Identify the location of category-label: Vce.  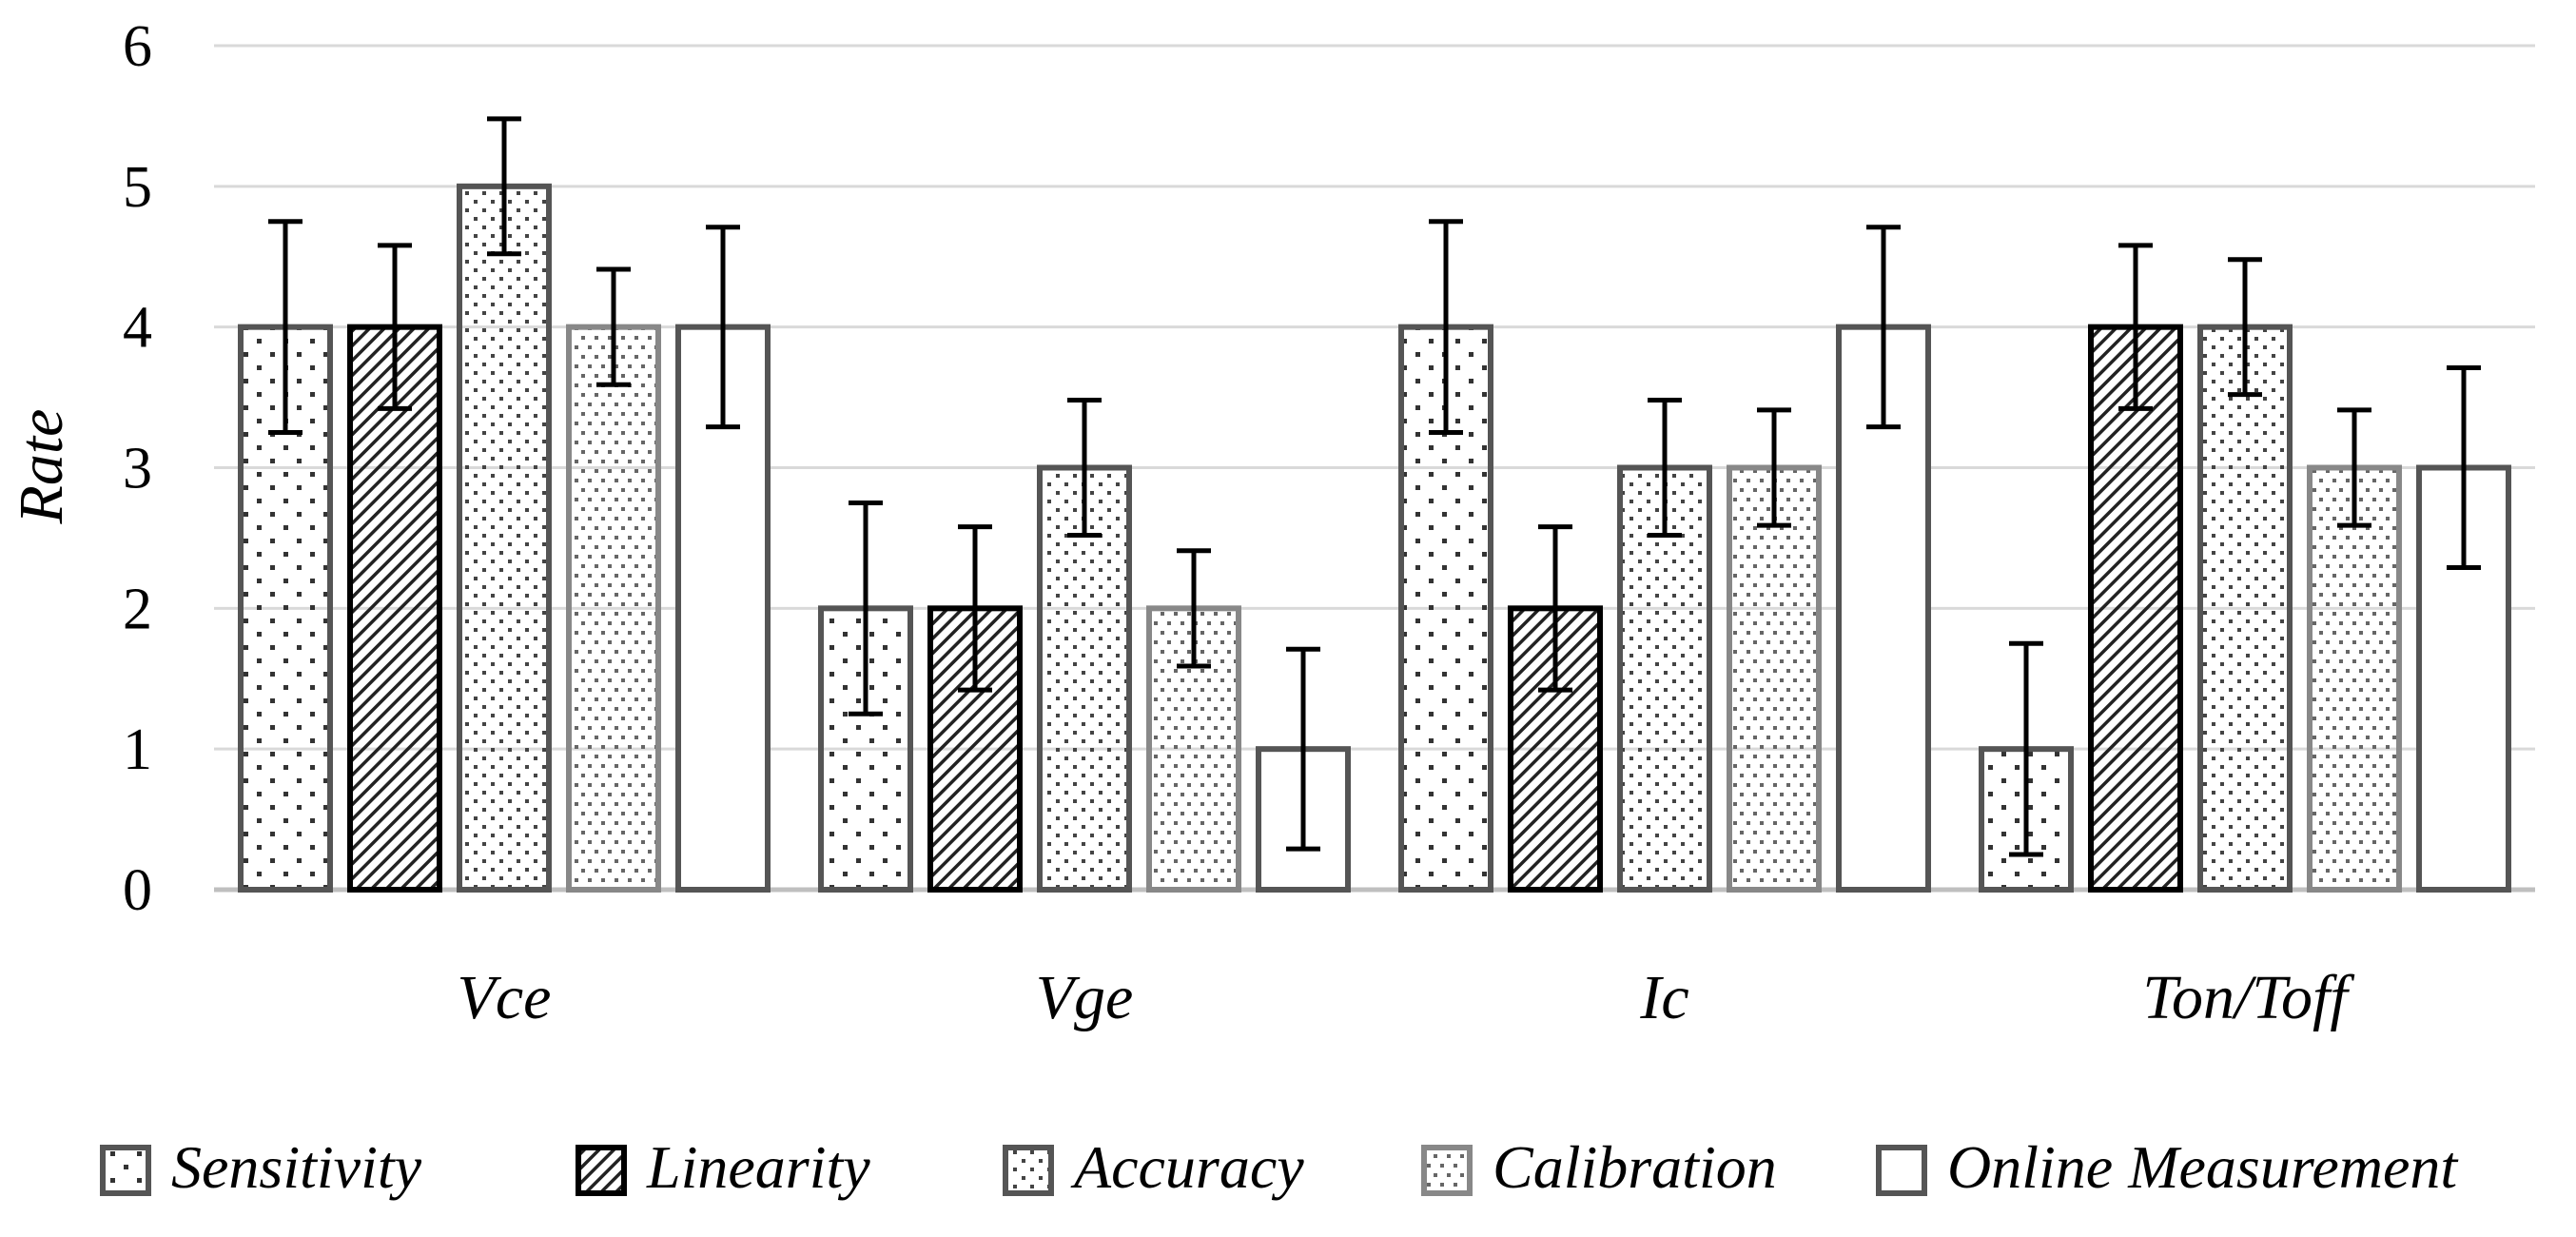
(505, 998).